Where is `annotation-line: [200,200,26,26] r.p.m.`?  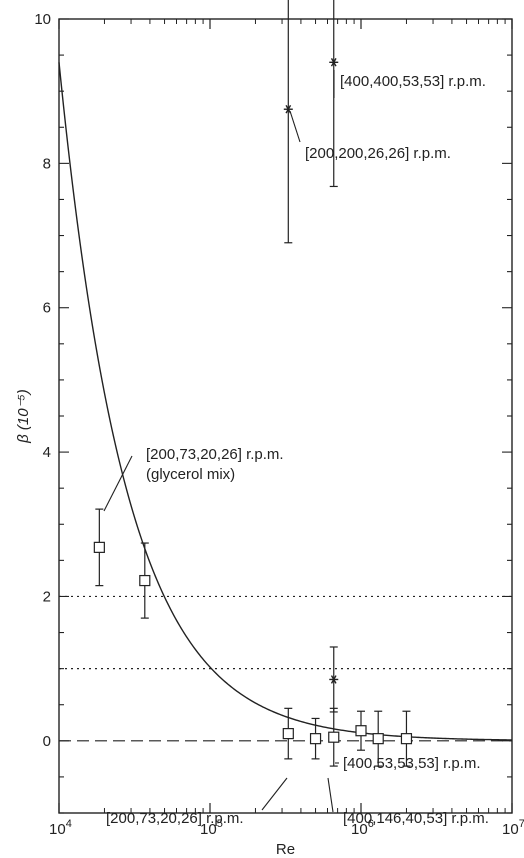 annotation-line: [200,200,26,26] r.p.m. is located at coordinates (378, 153).